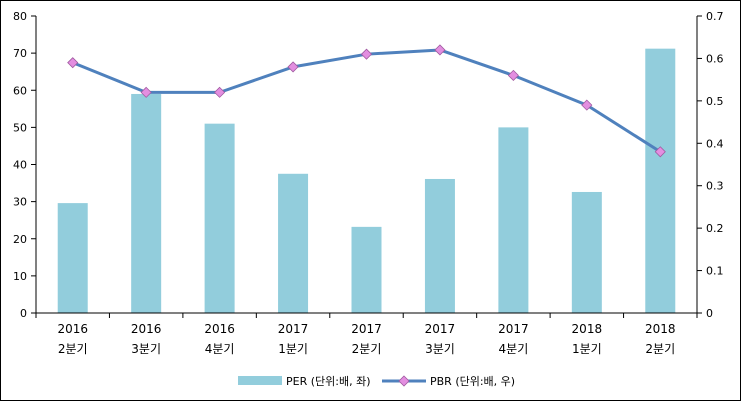 The height and width of the screenshot is (403, 743). Describe the element at coordinates (20, 165) in the screenshot. I see `left-tick-label: 40` at that location.